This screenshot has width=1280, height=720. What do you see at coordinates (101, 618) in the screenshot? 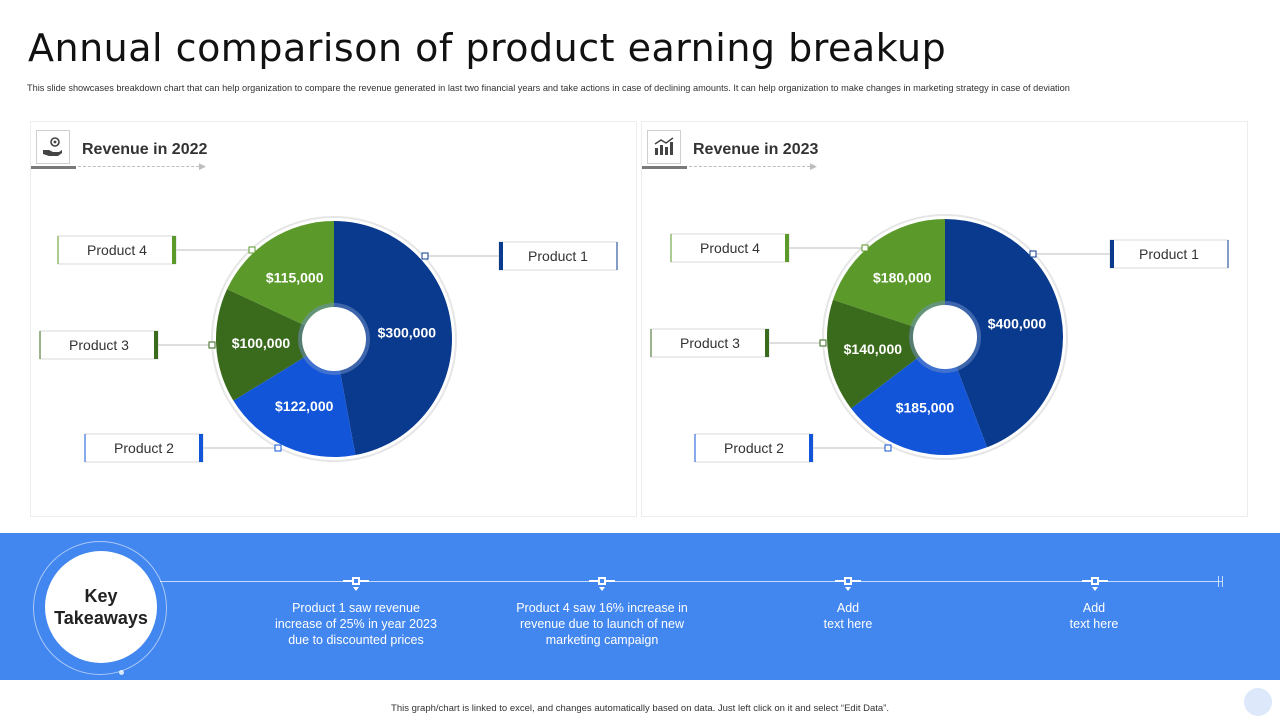
I see `key-takeaways-title-line2: Takeaways` at bounding box center [101, 618].